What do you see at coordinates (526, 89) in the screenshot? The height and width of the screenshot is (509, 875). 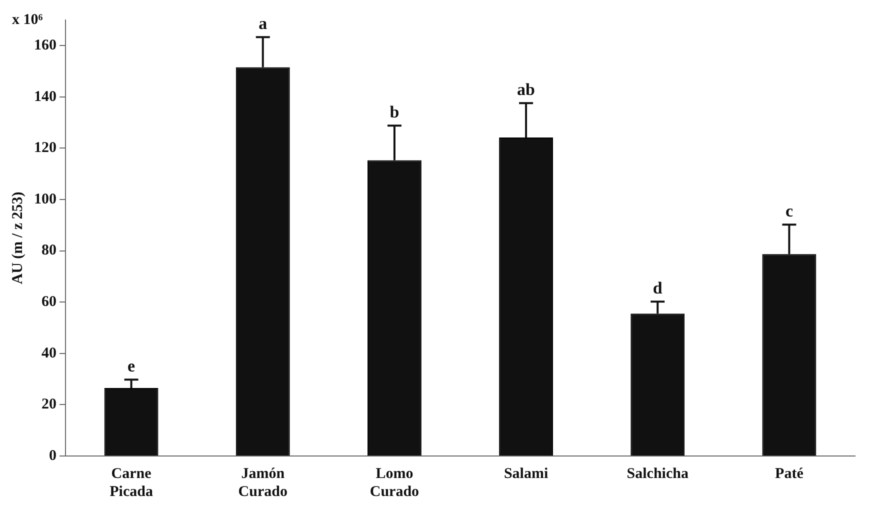 I see `annotation: ab` at bounding box center [526, 89].